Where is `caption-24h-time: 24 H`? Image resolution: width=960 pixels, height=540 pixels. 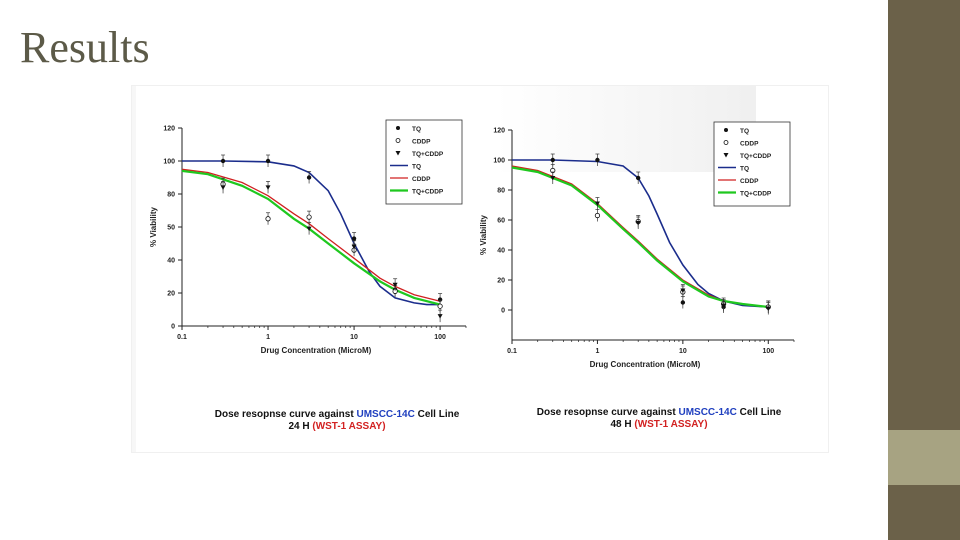 caption-24h-time: 24 H is located at coordinates (300, 426).